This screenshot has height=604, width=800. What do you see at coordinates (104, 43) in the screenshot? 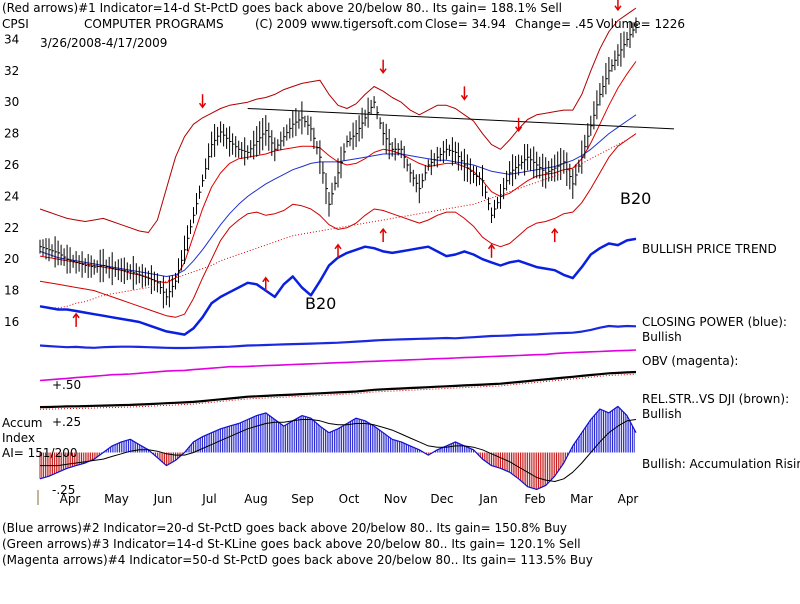
I see `date-range: 3/26/2008-4/17/2009` at bounding box center [104, 43].